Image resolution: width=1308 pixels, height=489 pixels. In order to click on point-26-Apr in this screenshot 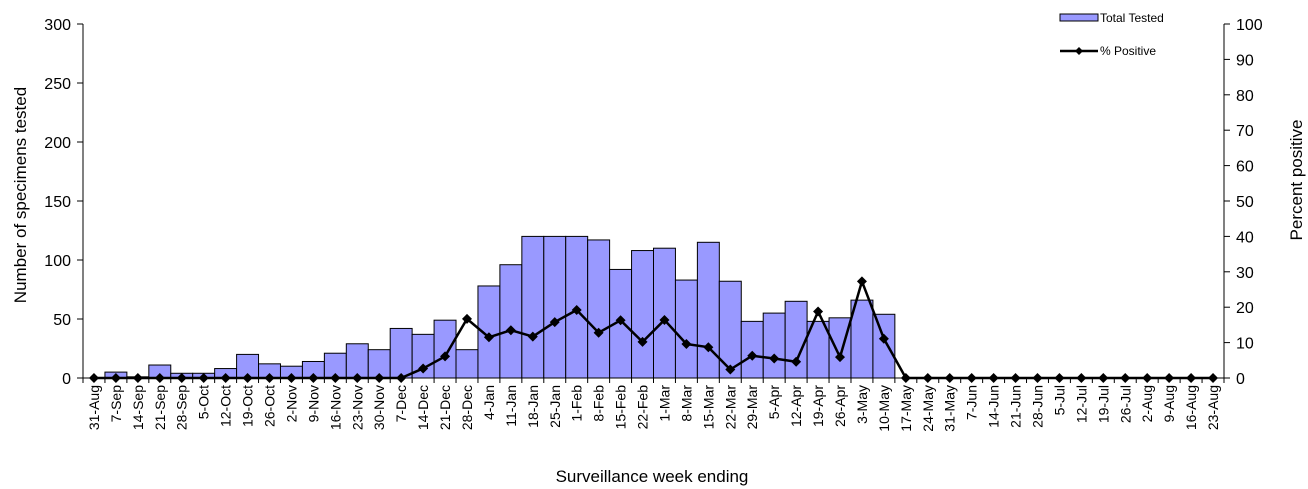, I will do `click(840, 357)`.